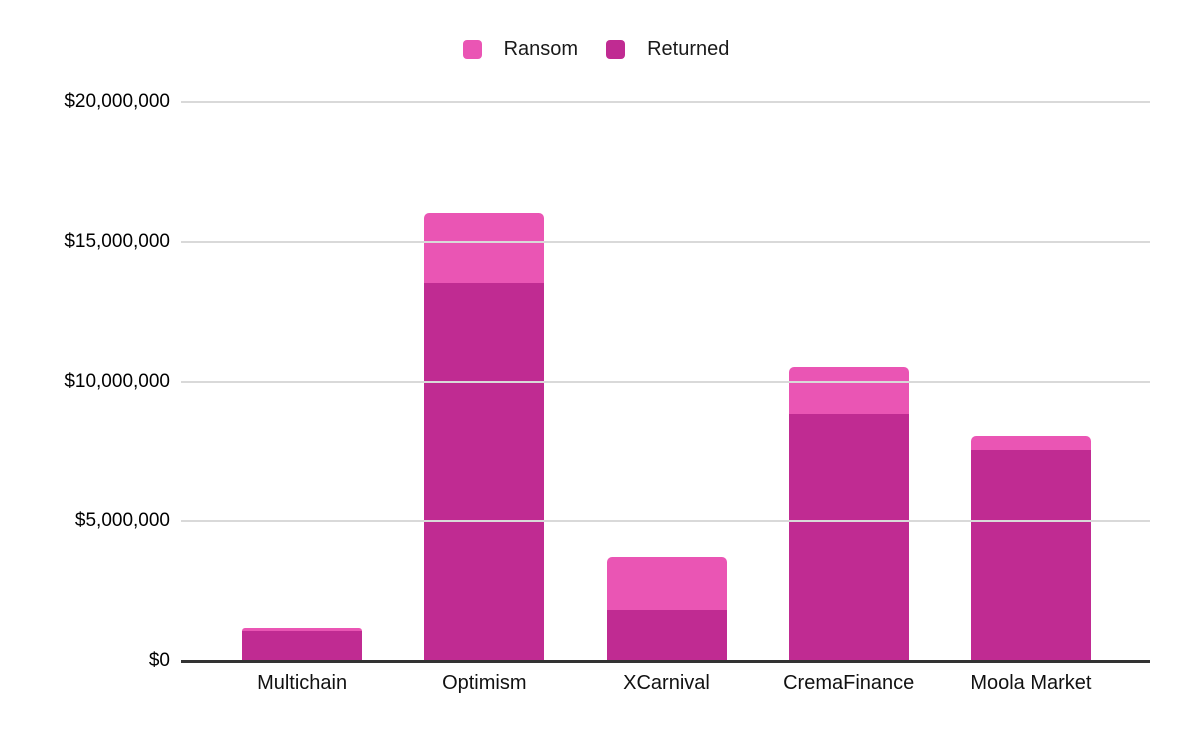 The image size is (1192, 737). I want to click on ytick-label: $0, so click(159, 660).